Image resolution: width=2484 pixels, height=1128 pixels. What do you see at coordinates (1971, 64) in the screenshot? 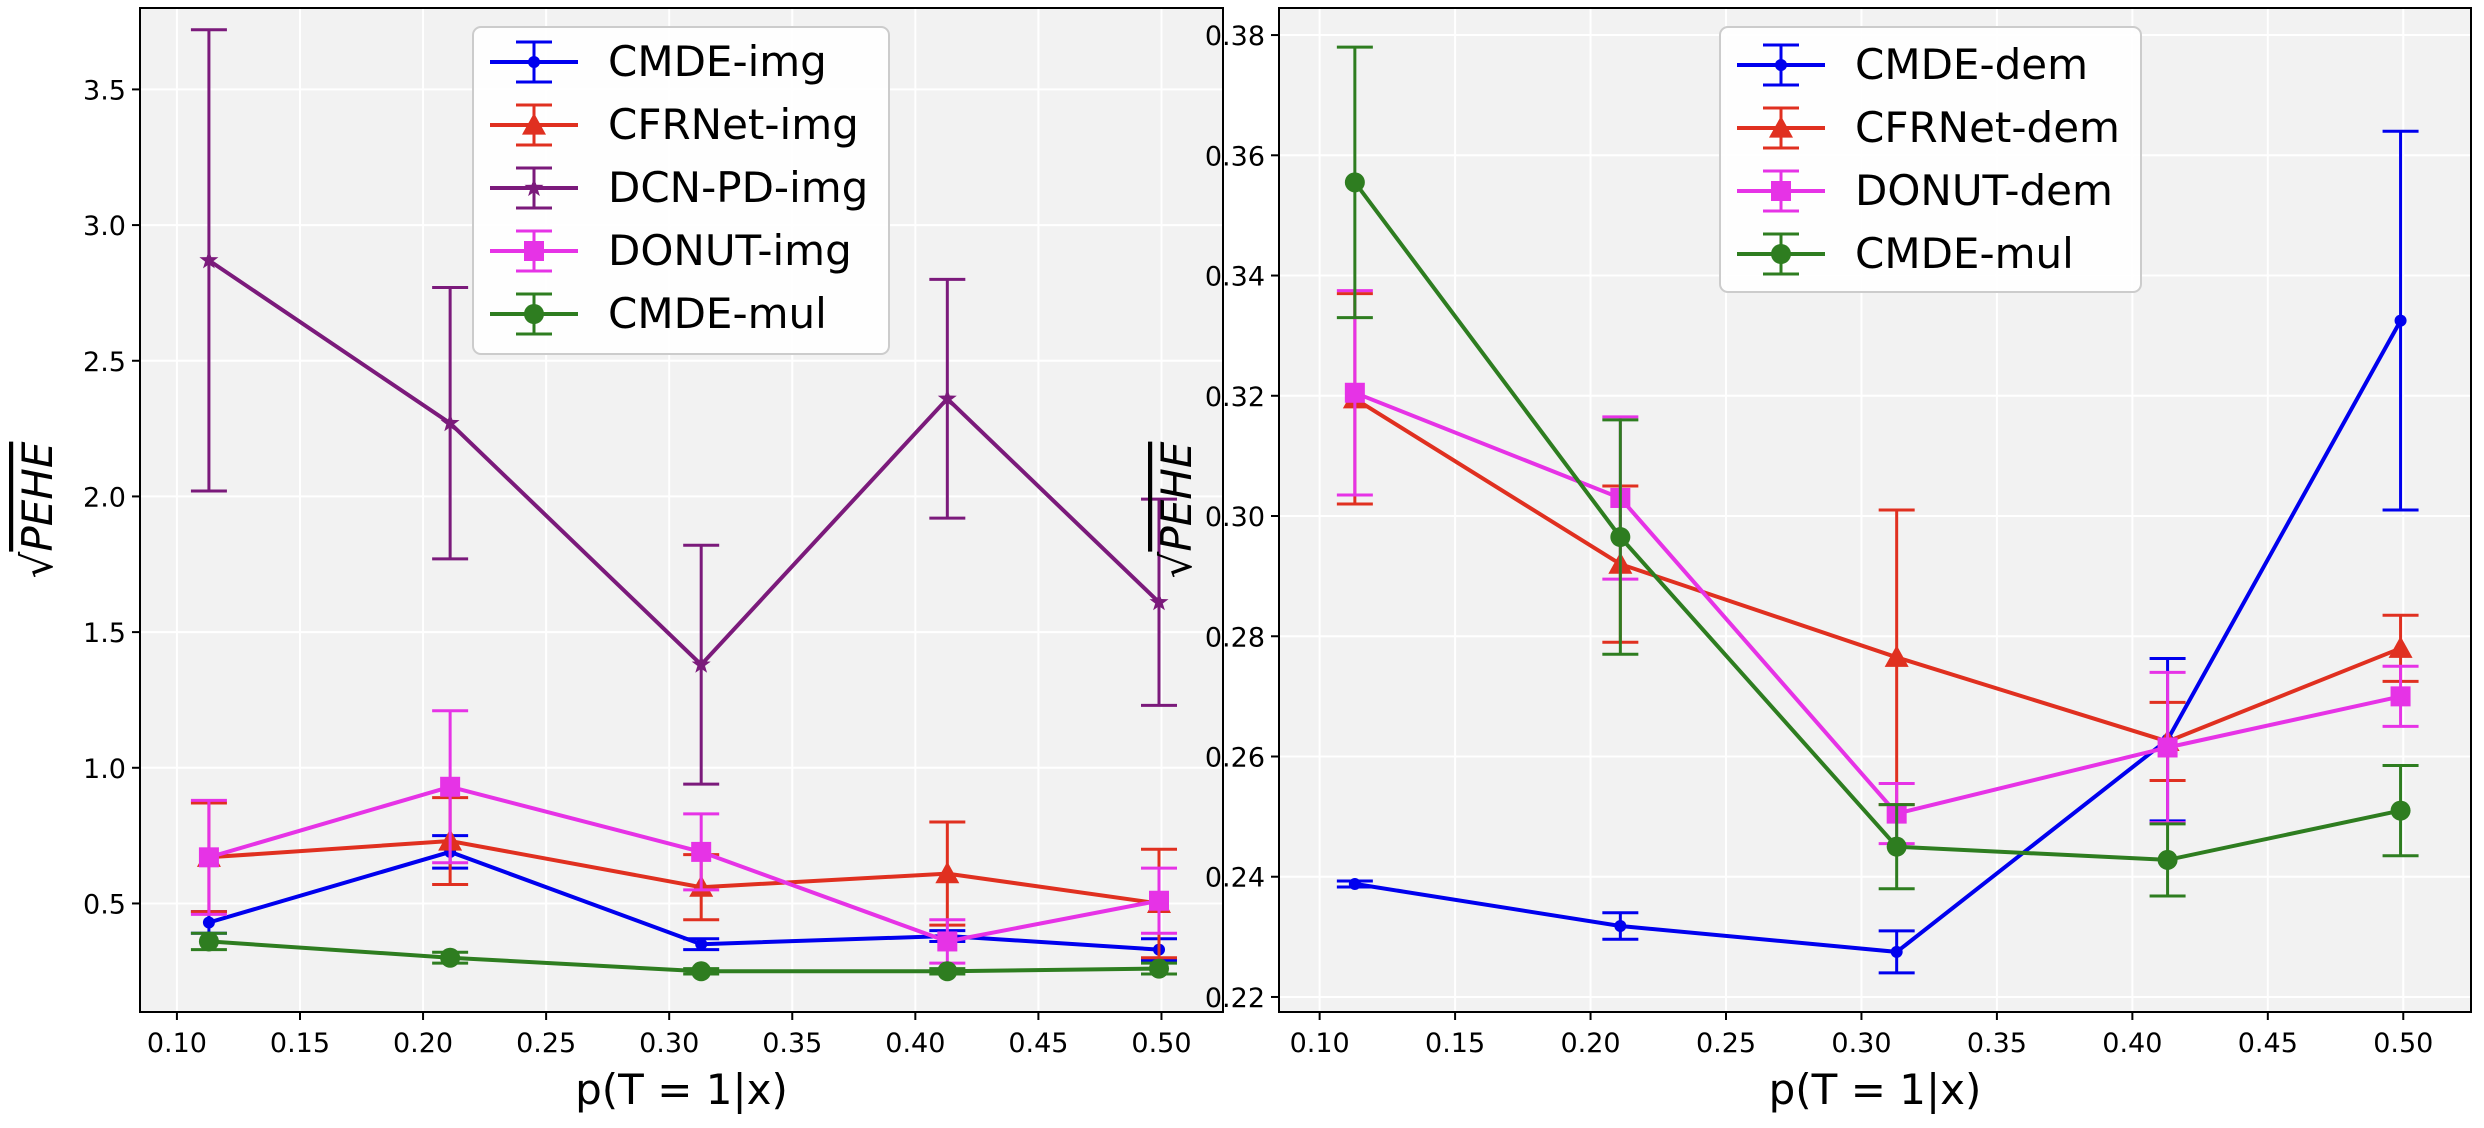
I see `legend-label: CMDE-dem` at bounding box center [1971, 64].